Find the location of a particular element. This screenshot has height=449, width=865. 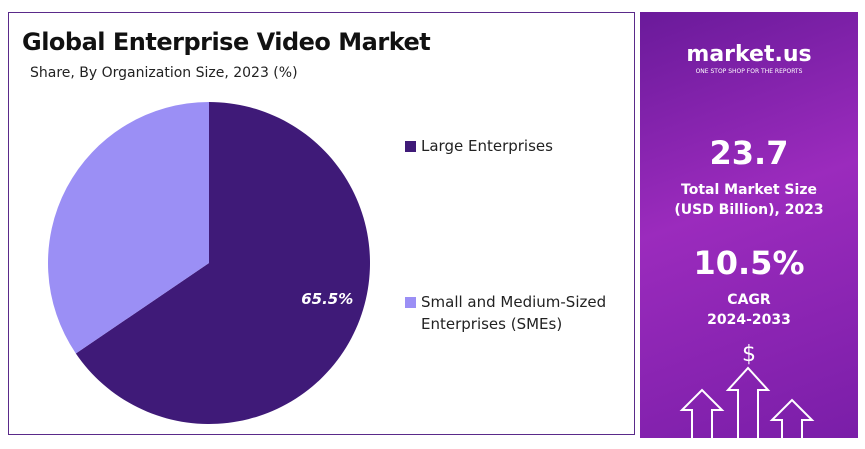

legend-label: Large Enterprises is located at coordinates (487, 146).